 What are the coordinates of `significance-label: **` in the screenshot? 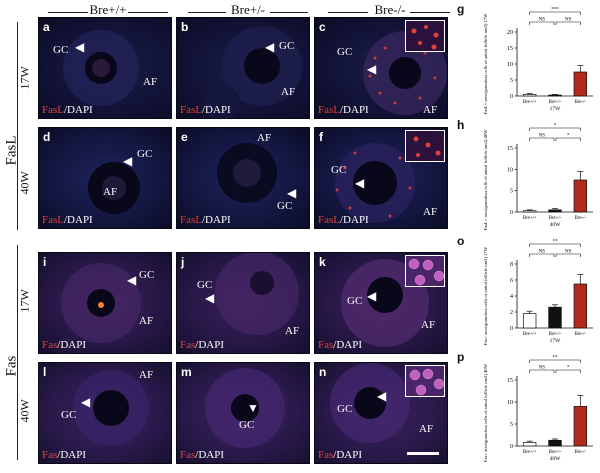 It's located at (556, 358).